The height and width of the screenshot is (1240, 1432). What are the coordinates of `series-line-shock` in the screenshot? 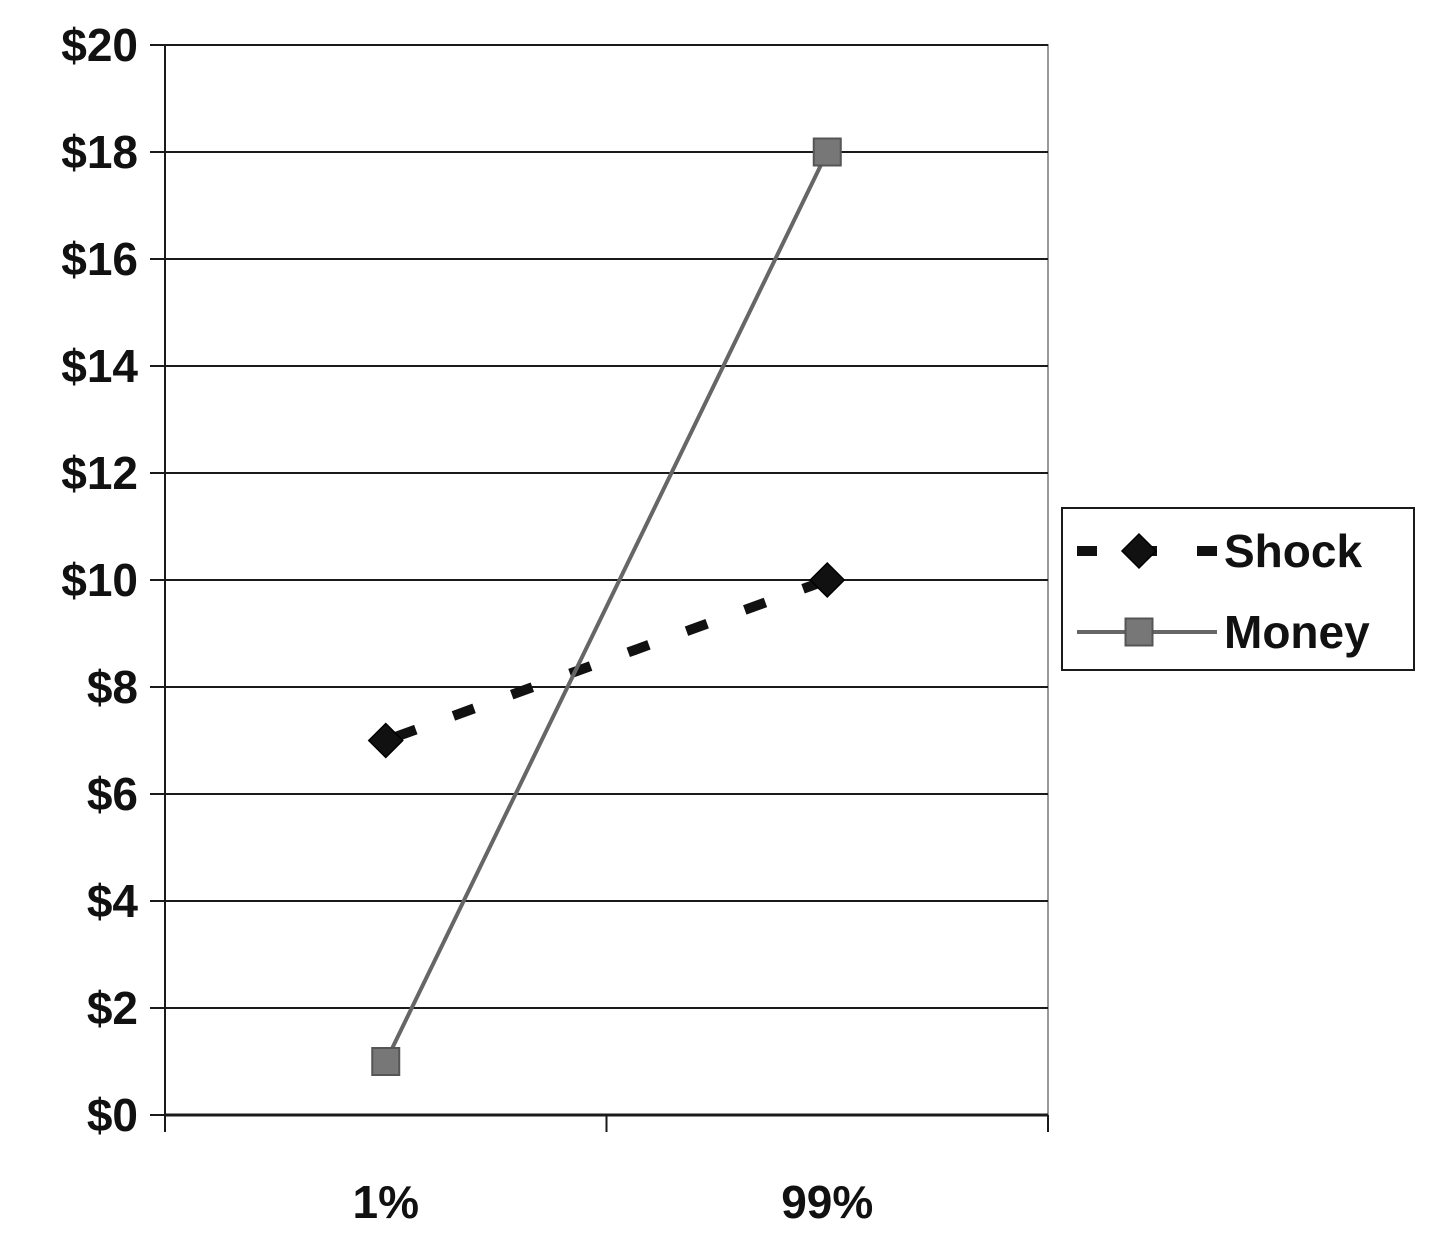 It's located at (606, 660).